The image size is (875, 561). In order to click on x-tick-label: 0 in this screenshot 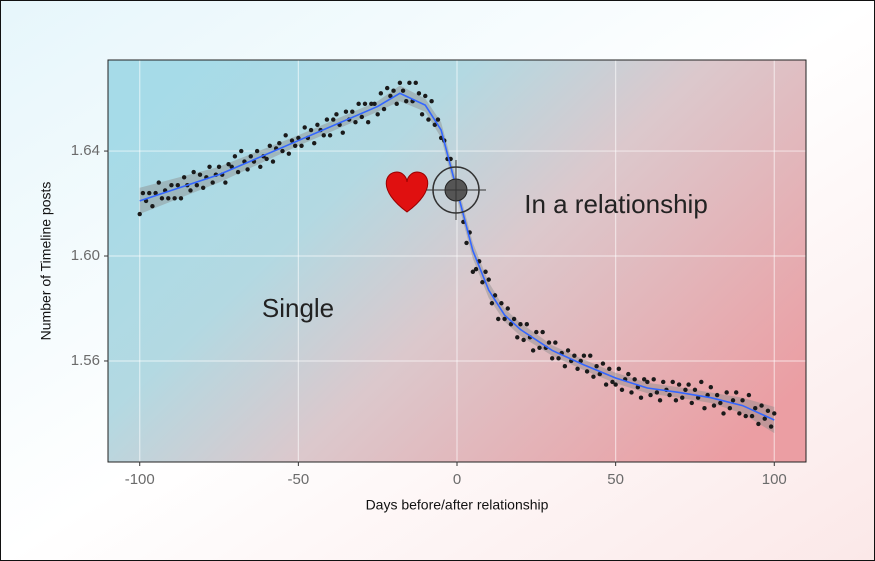, I will do `click(457, 479)`.